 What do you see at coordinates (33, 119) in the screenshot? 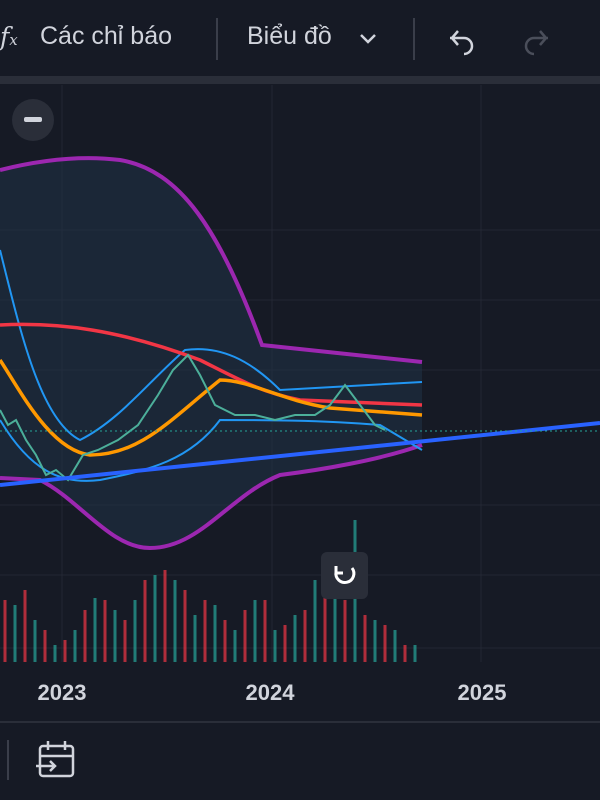
I see `minus-icon` at bounding box center [33, 119].